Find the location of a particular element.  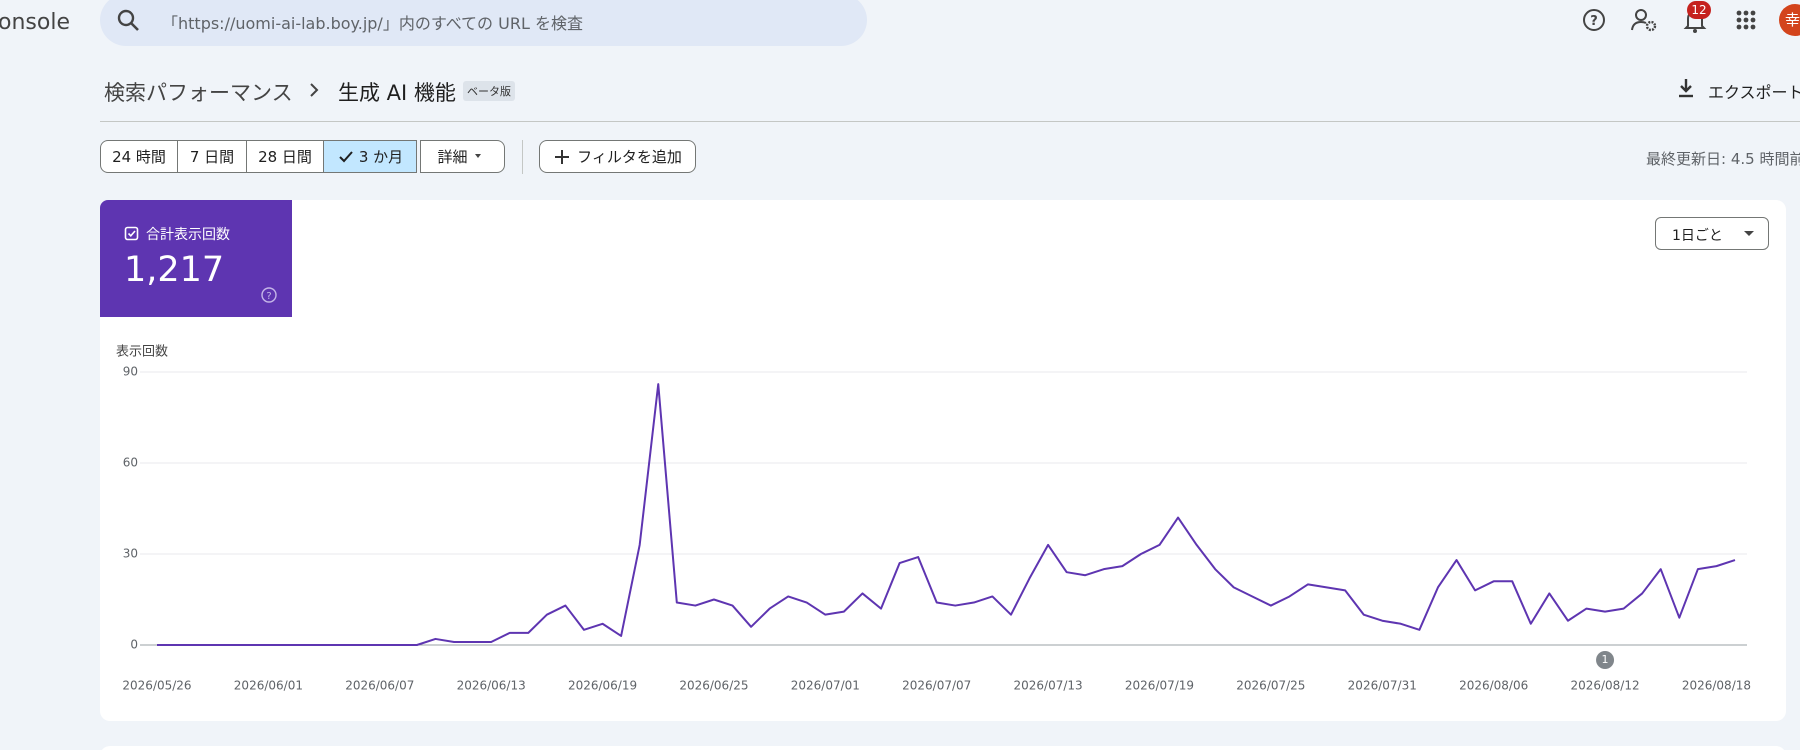

add-filter-button: フィルタを追加 is located at coordinates (617, 156).